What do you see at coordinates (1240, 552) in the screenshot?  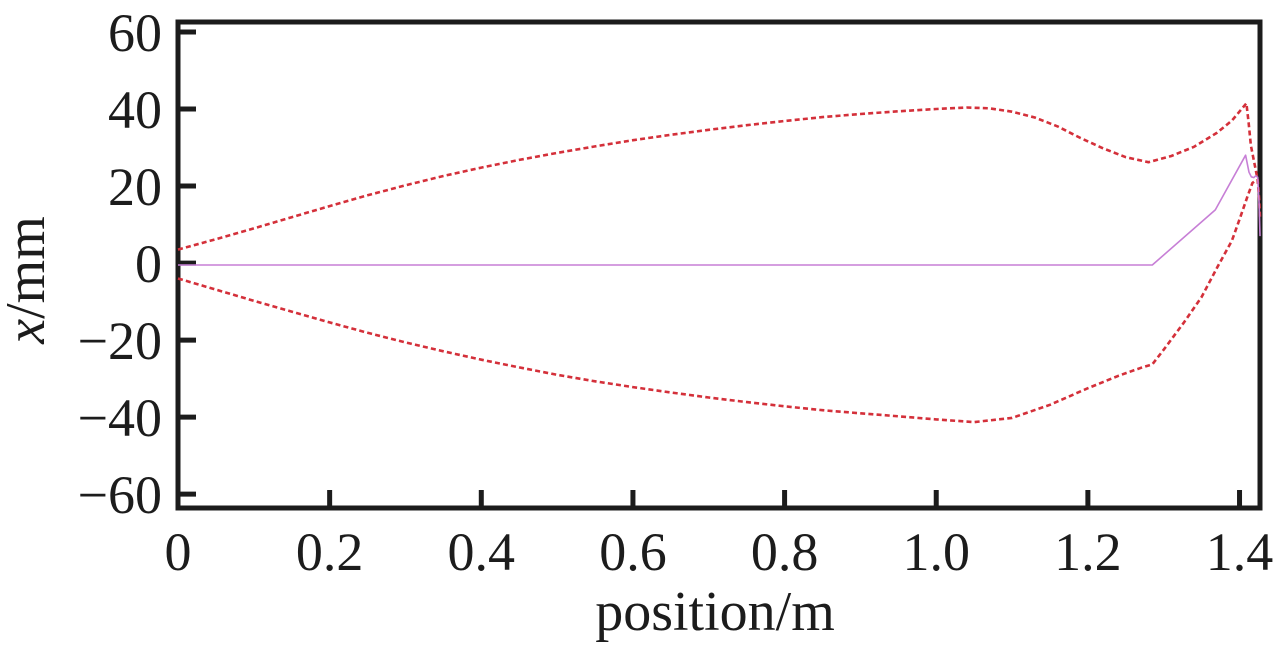 I see `x-tick-label: 1.4` at bounding box center [1240, 552].